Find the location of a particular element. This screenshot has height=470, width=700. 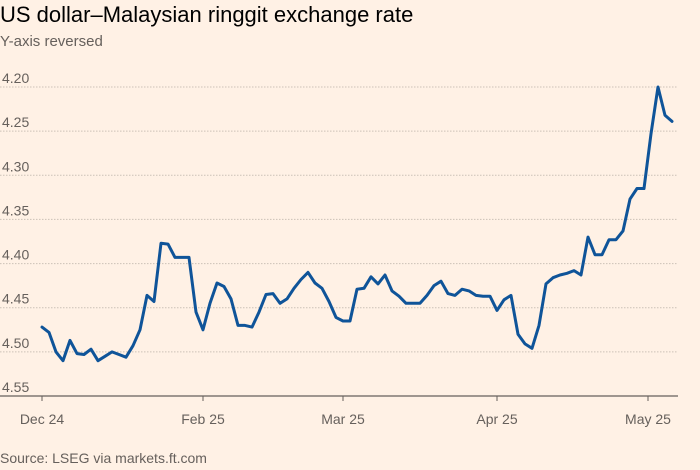

chart-subtitle: Y-axis reversed is located at coordinates (51, 41).